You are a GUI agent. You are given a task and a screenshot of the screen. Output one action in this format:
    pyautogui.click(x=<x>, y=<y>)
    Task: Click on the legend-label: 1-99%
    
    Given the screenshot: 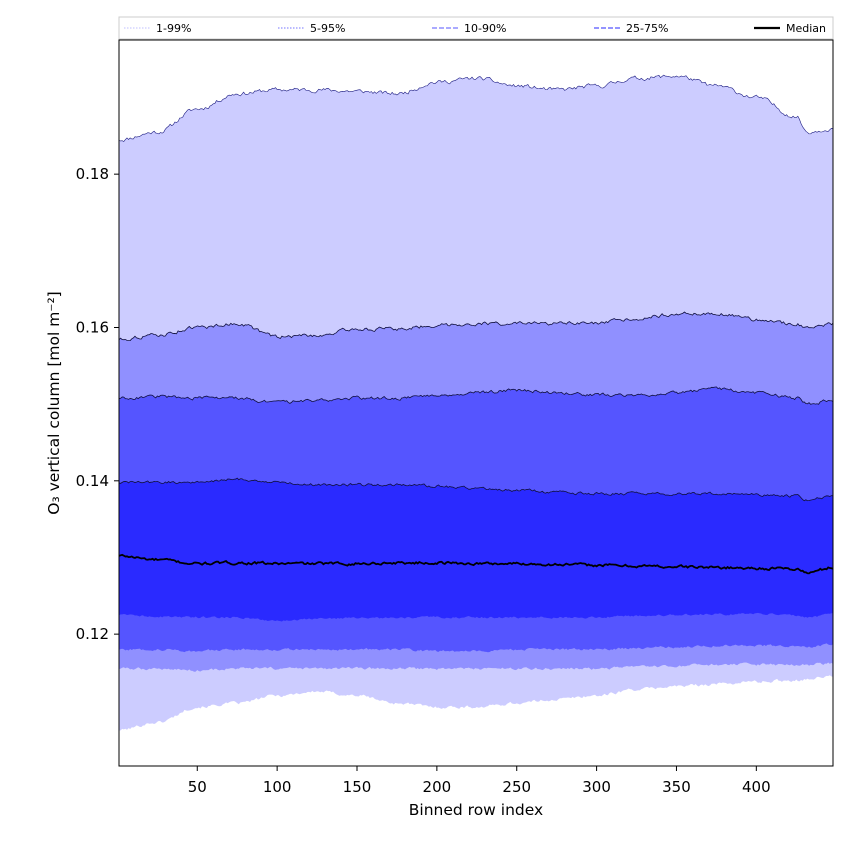 What is the action you would take?
    pyautogui.click(x=173, y=28)
    